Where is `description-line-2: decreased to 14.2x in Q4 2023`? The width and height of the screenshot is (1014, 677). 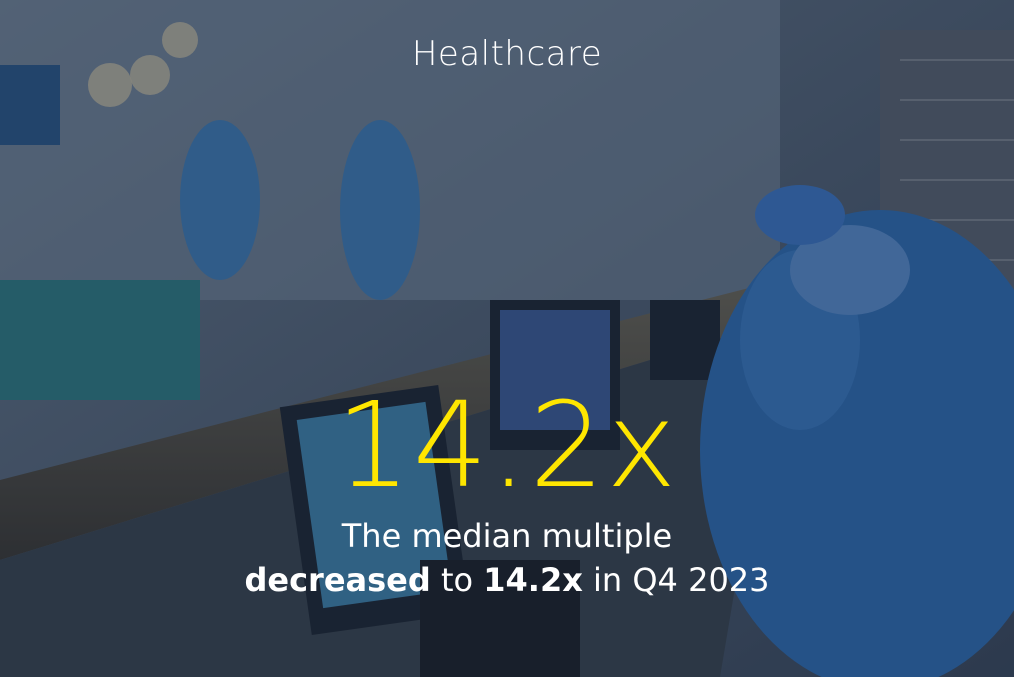
description-line-2: decreased to 14.2x in Q4 2023 is located at coordinates (507, 580).